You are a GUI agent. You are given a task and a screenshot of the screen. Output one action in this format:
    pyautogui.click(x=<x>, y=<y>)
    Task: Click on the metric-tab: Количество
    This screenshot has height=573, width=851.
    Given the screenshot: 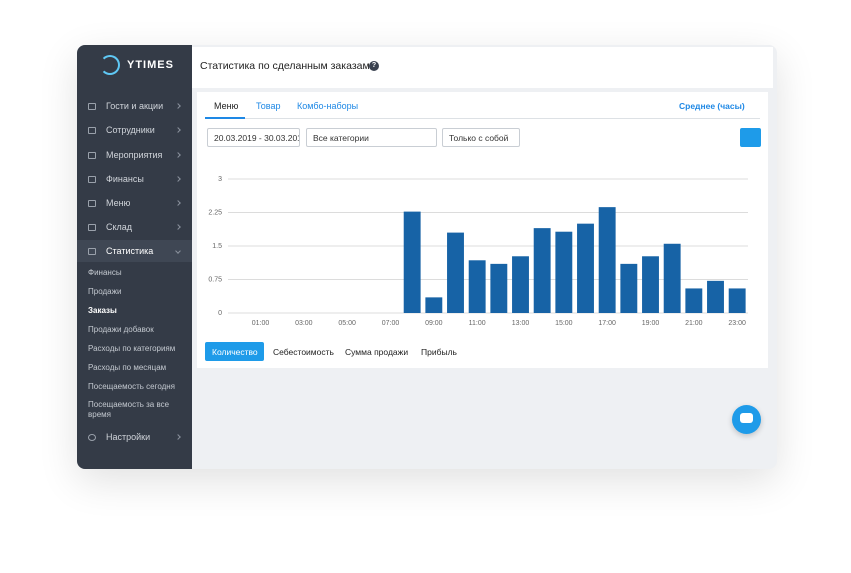 What is the action you would take?
    pyautogui.click(x=234, y=351)
    